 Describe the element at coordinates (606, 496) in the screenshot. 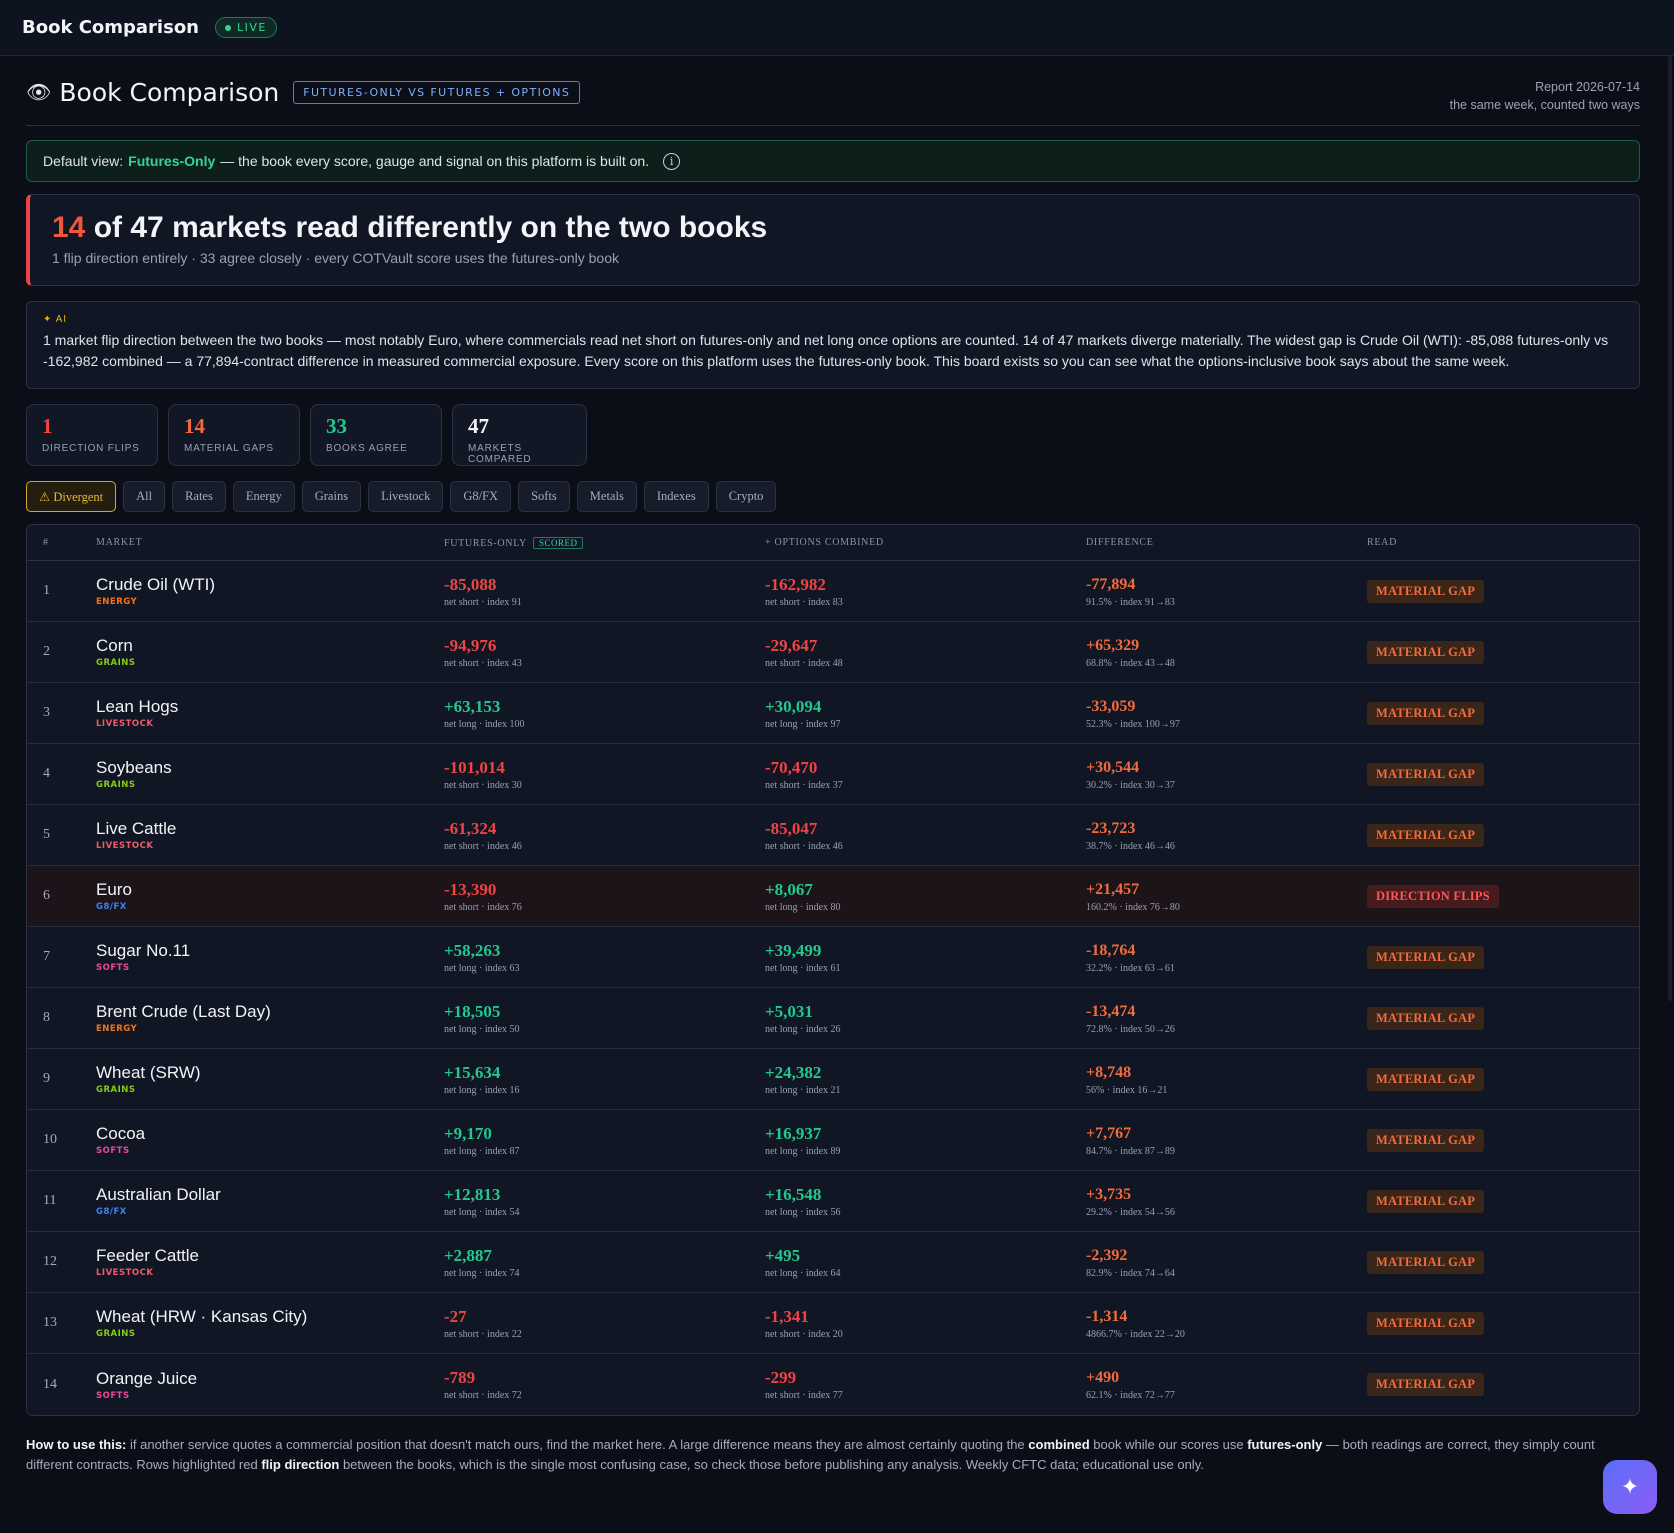

I see `tab-metals: Metals` at that location.